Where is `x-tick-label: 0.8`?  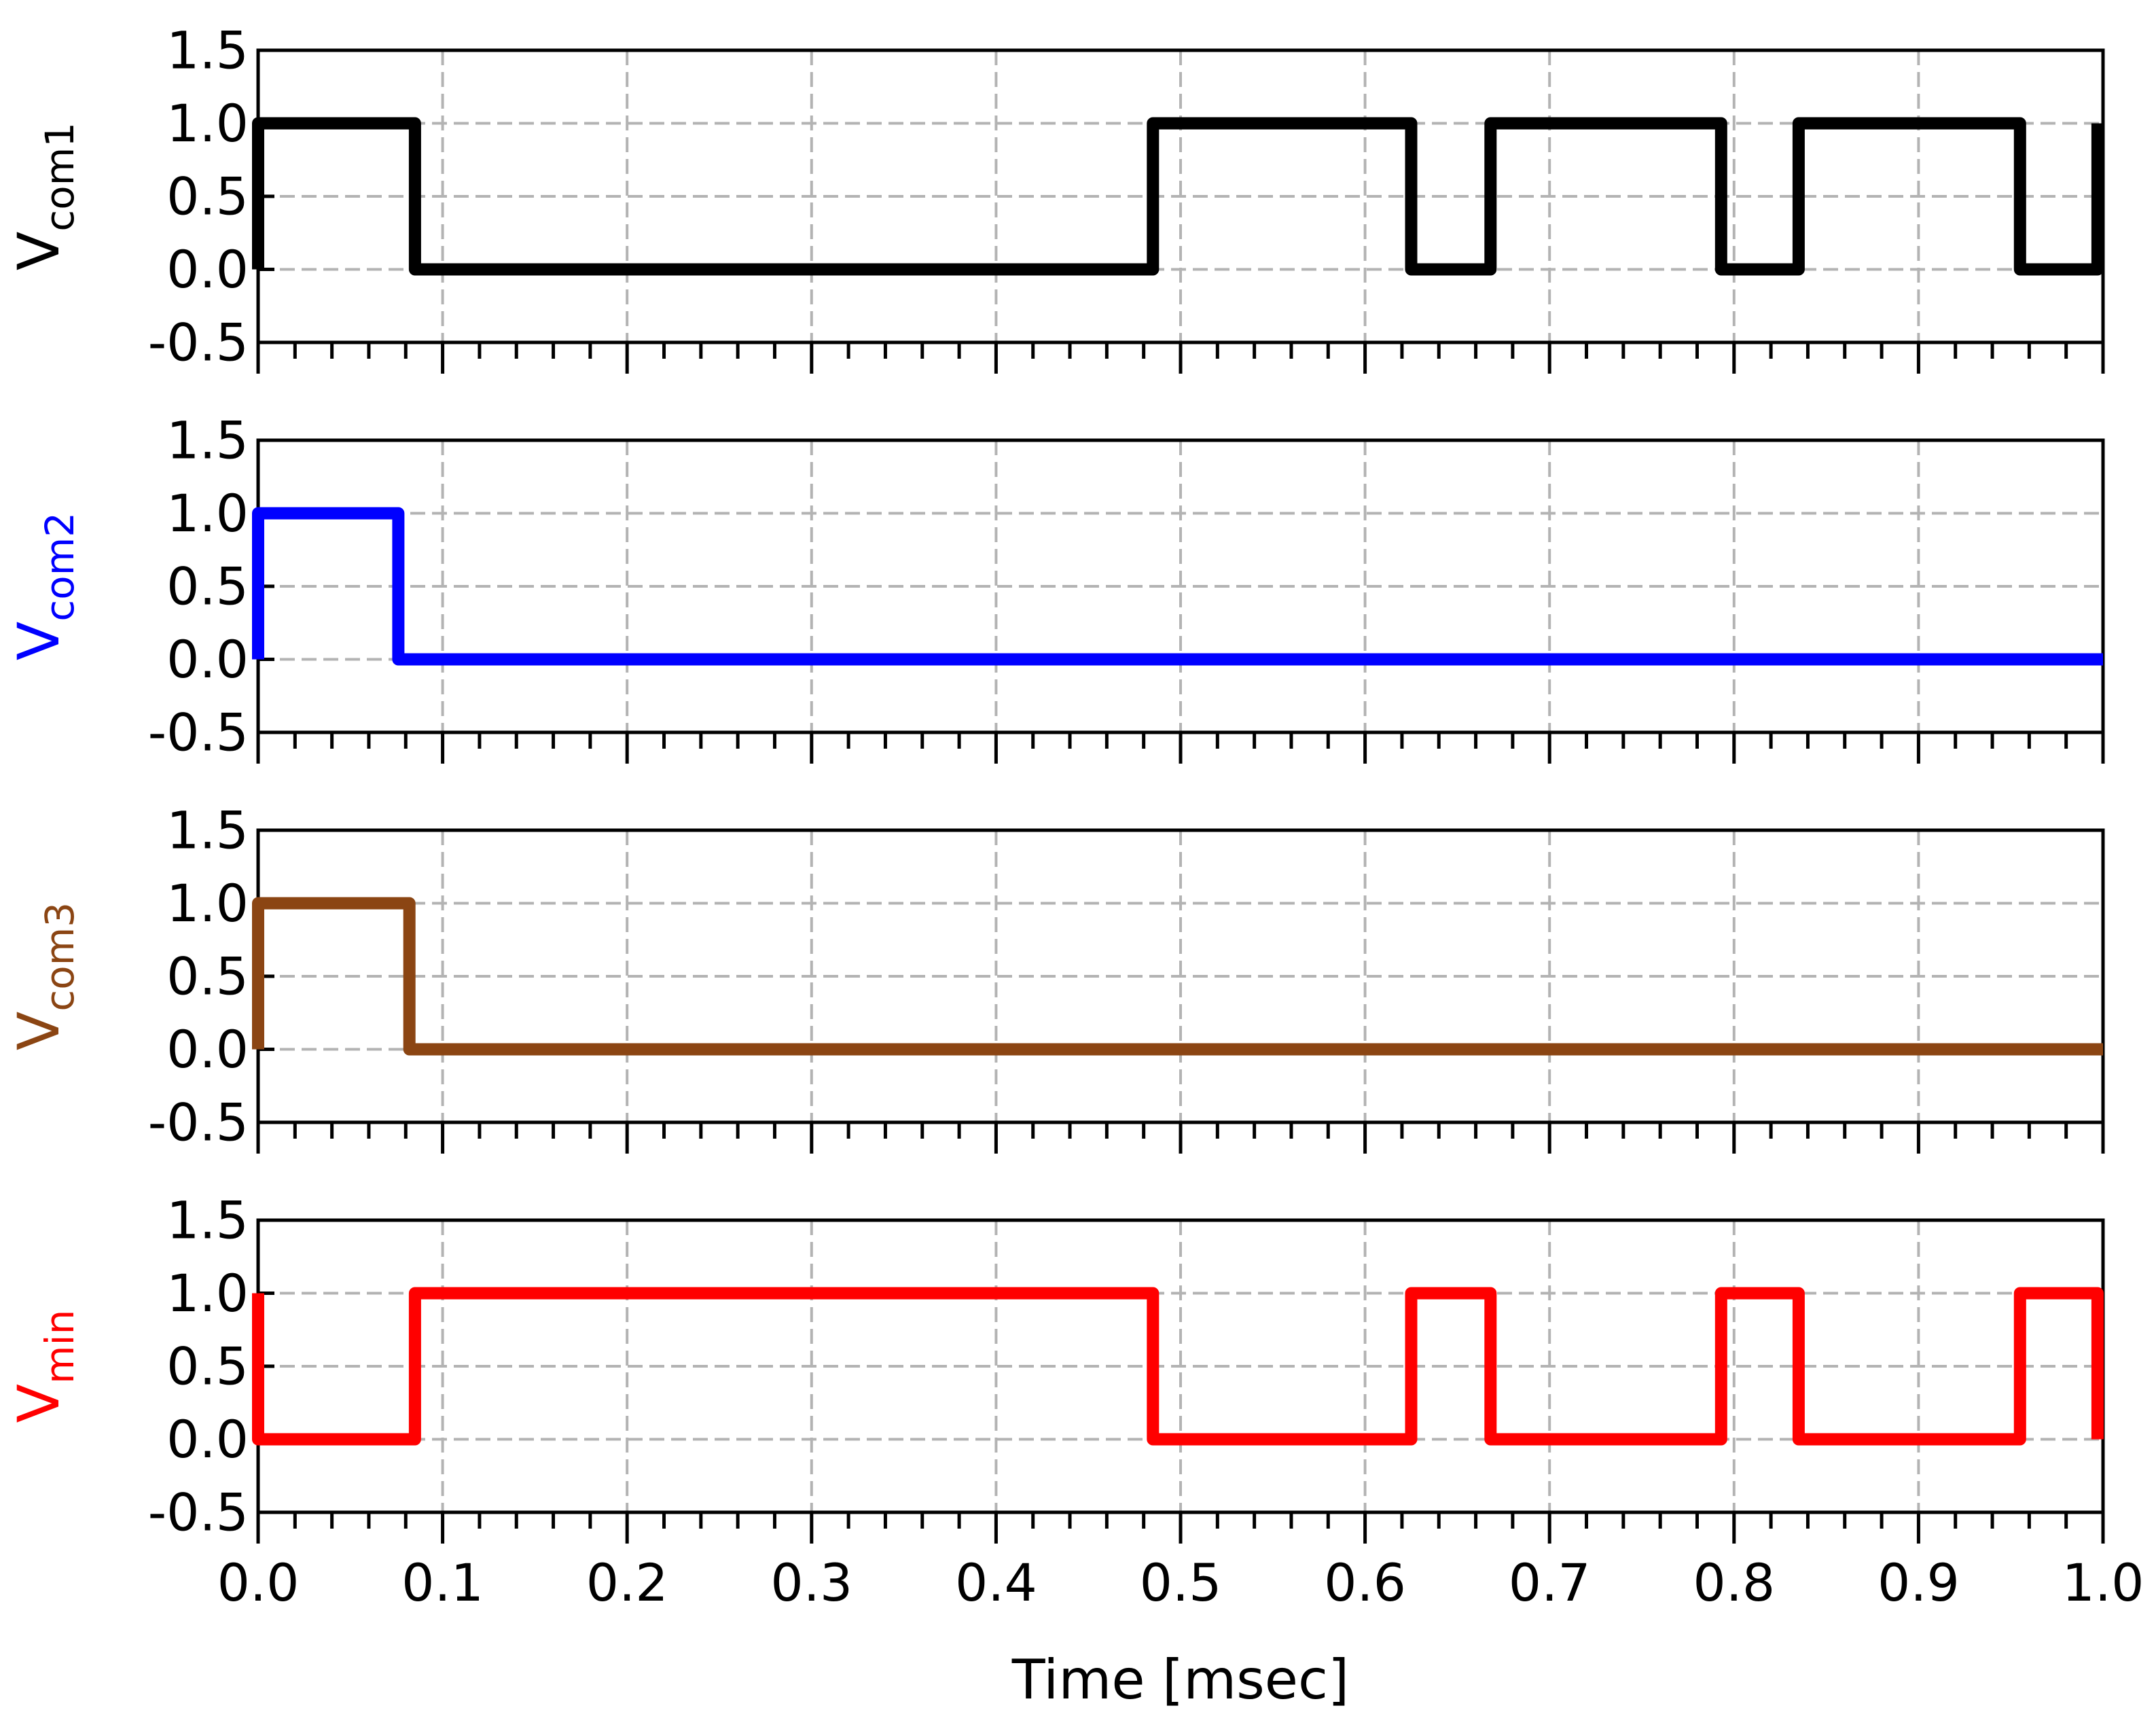
x-tick-label: 0.8 is located at coordinates (1734, 1583).